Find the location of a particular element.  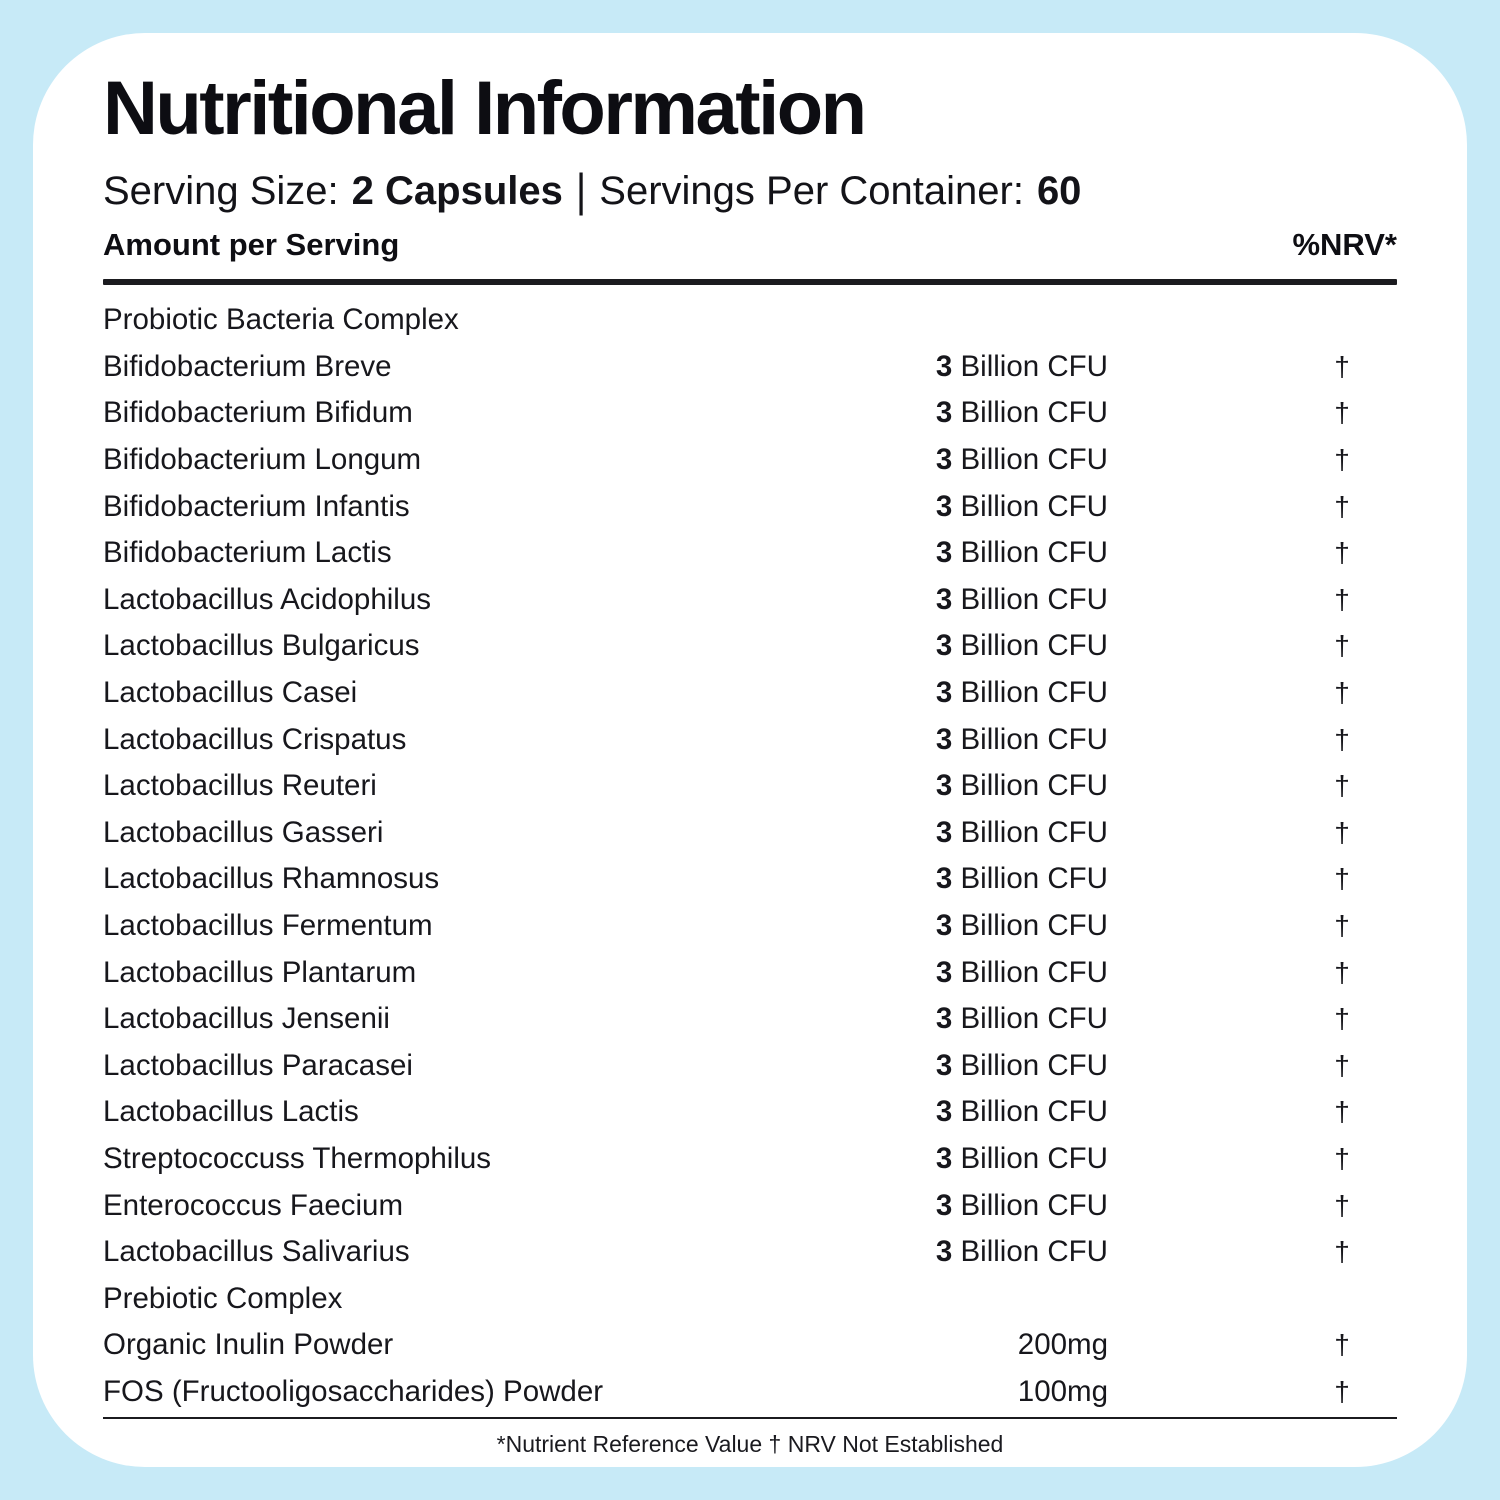

ingredient-row: Lactobacillus Lactis 3 Billion CFU † is located at coordinates (750, 1112).